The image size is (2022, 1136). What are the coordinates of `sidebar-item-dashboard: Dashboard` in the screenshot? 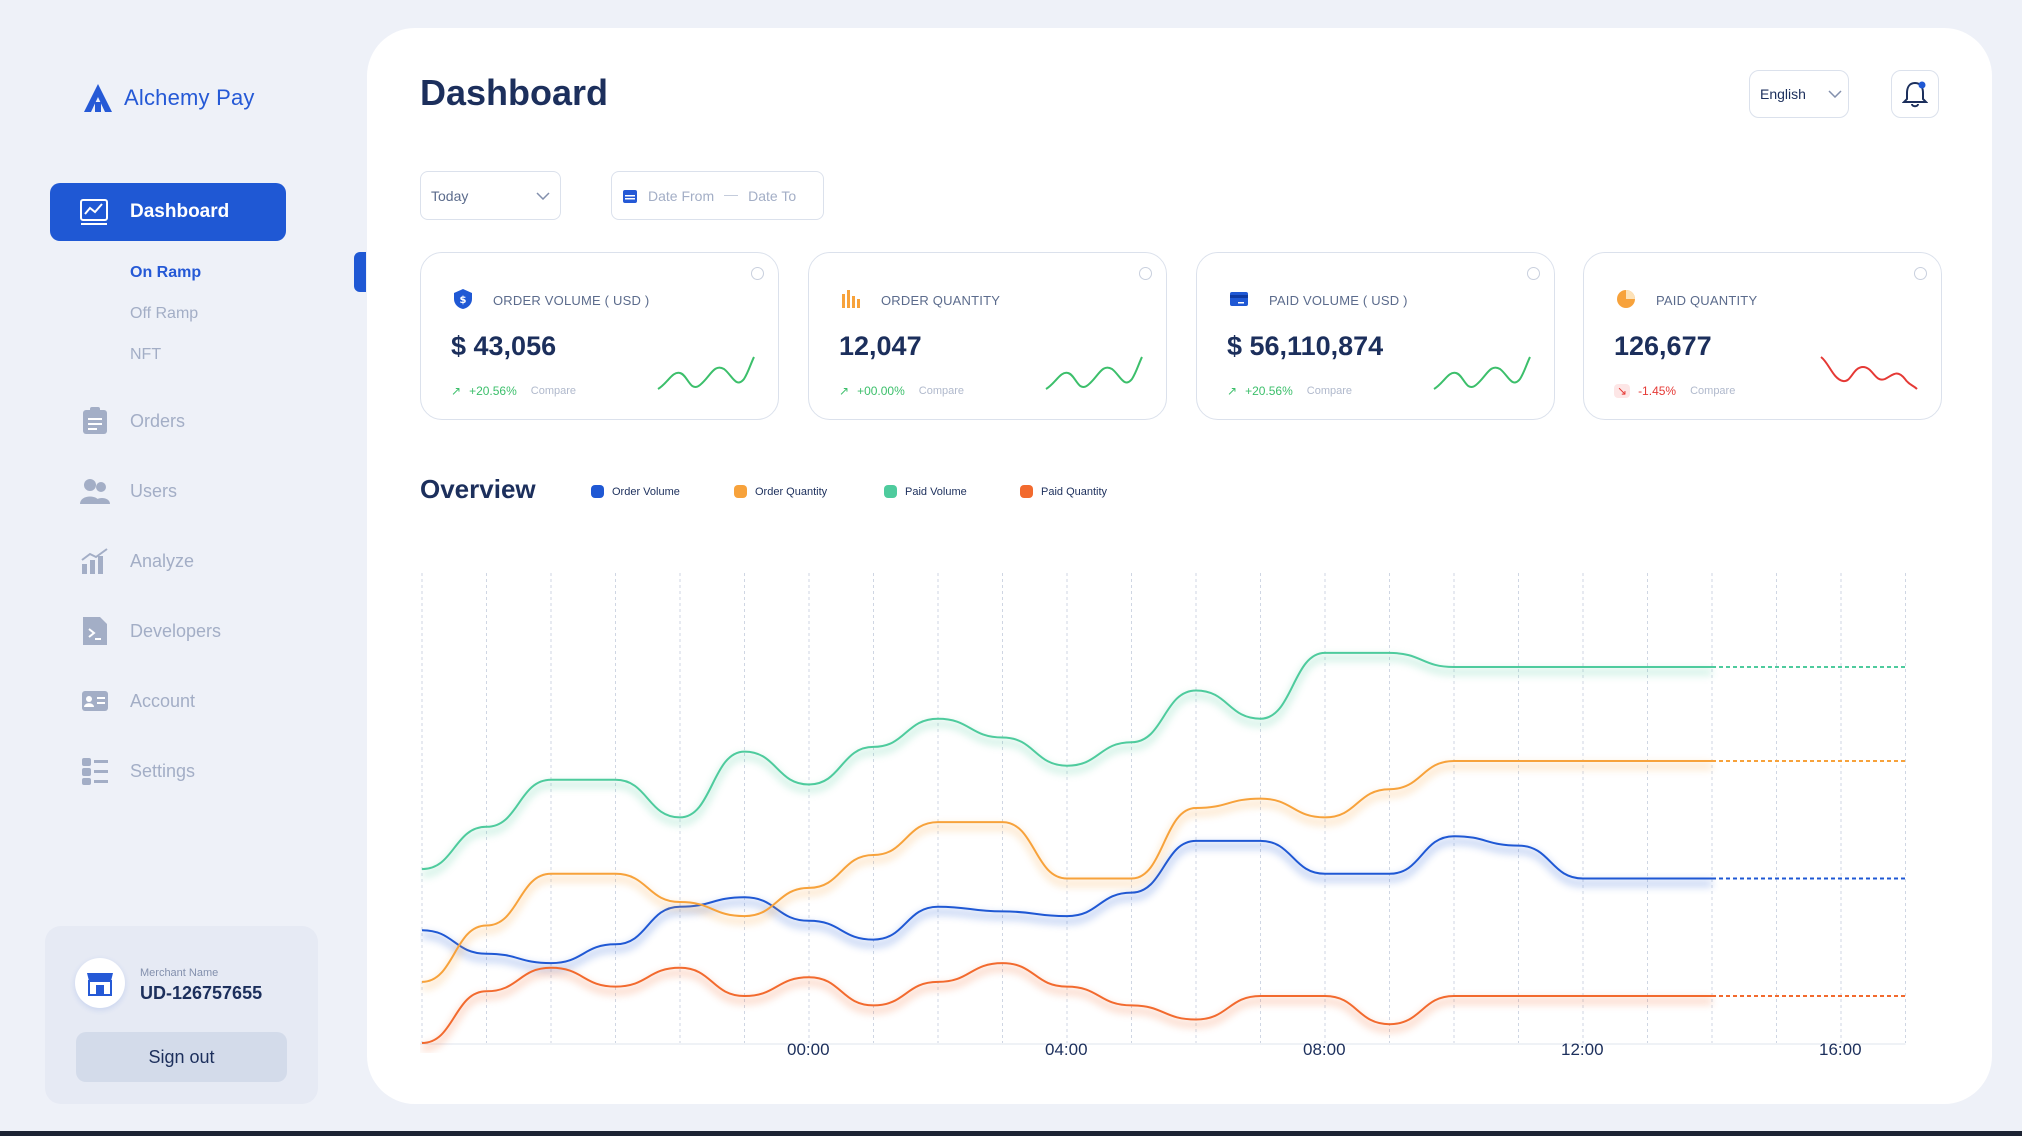 It's located at (168, 212).